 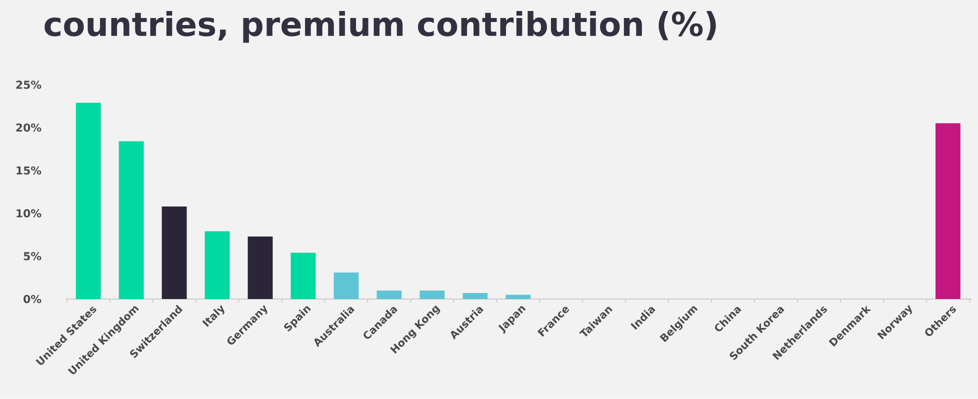 What do you see at coordinates (29, 170) in the screenshot?
I see `y-tick-label: 15%` at bounding box center [29, 170].